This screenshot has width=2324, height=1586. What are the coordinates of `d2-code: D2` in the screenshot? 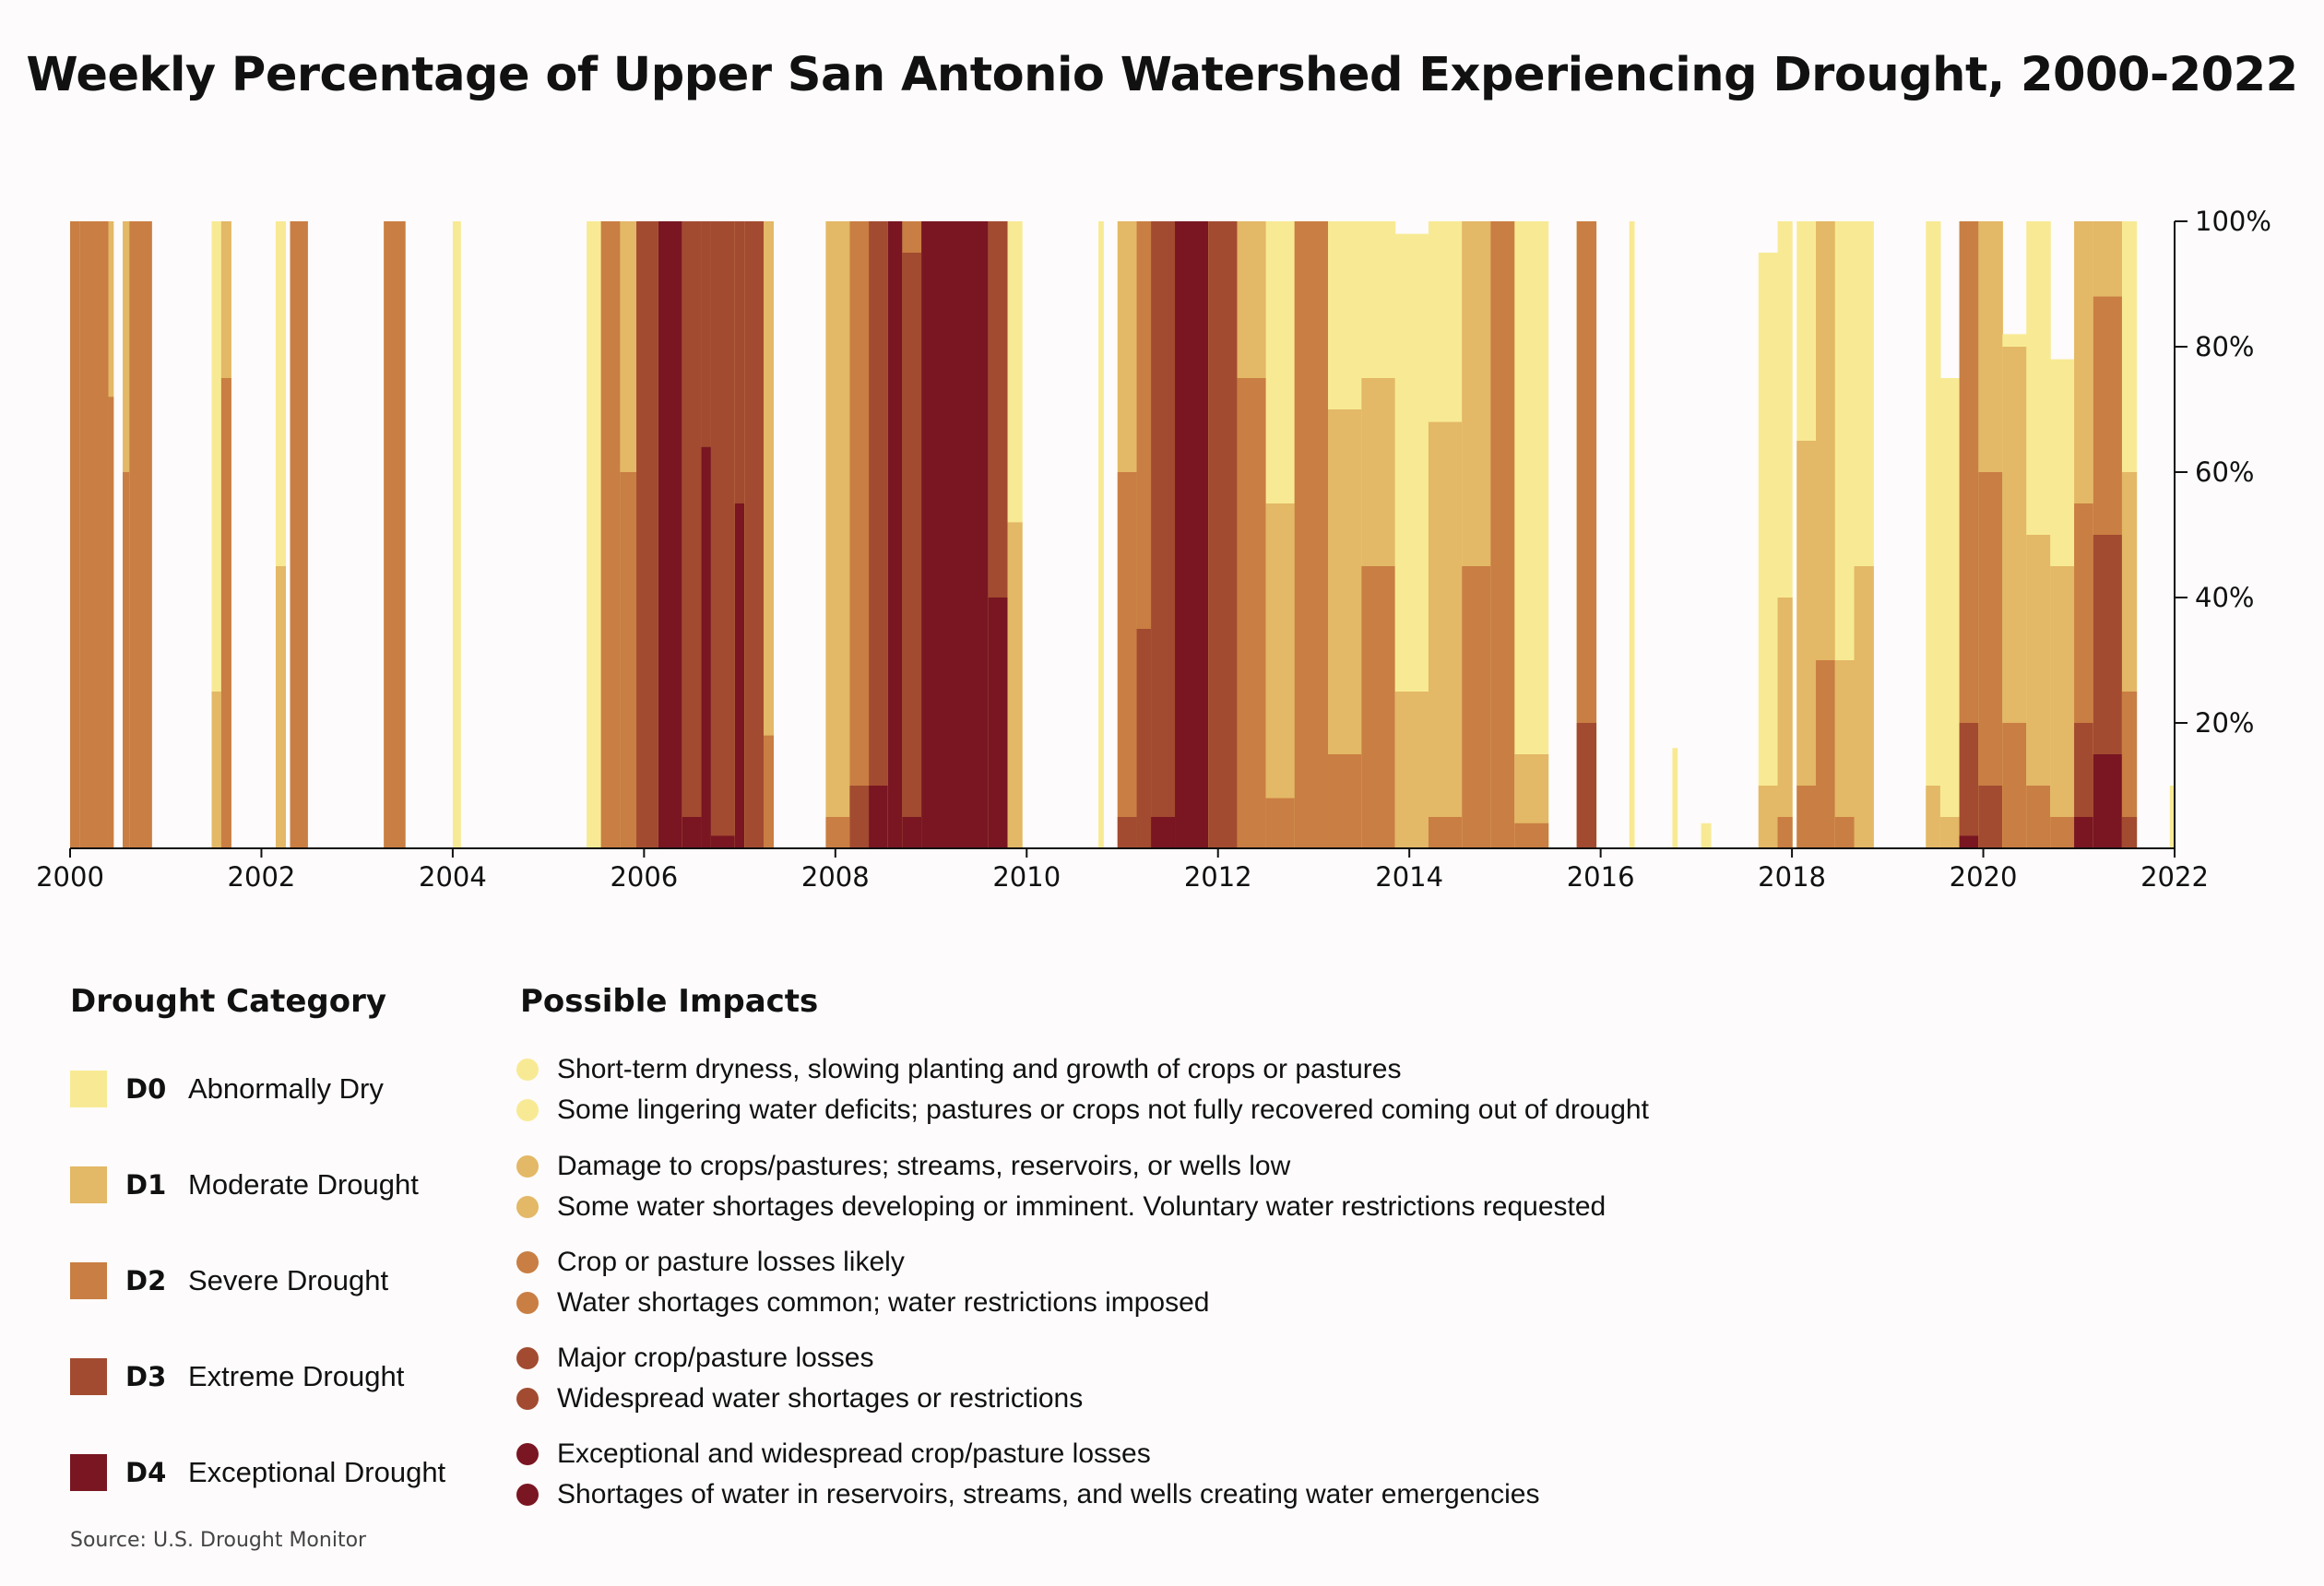 It's located at (146, 1280).